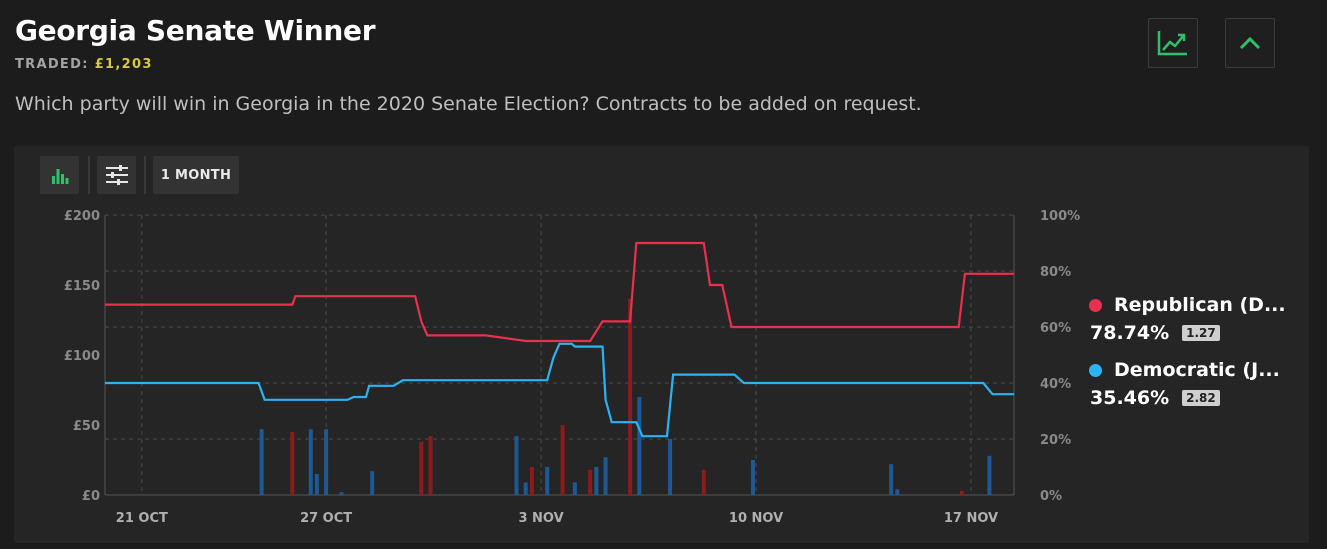  Describe the element at coordinates (756, 518) in the screenshot. I see `x-tick-label: 10 NOV` at that location.